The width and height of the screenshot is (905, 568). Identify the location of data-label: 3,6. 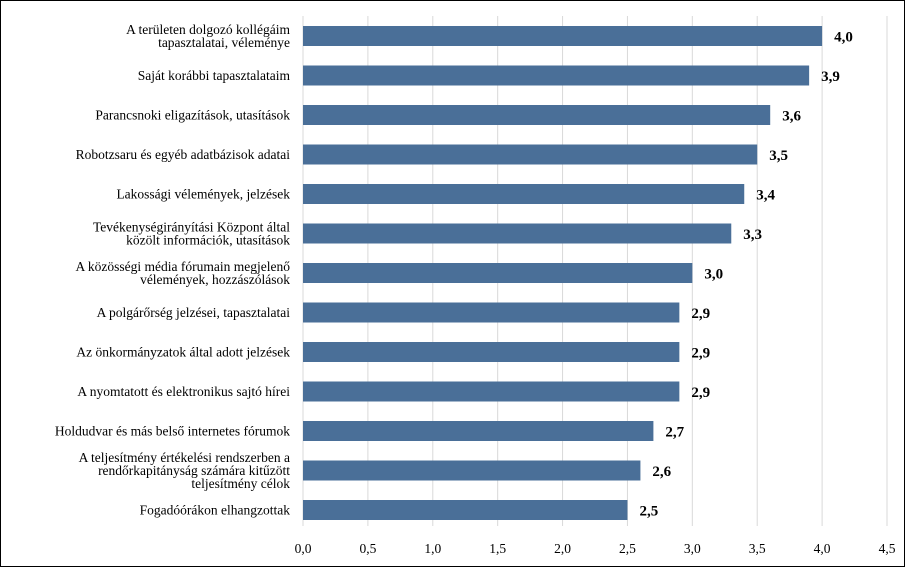
(791, 117).